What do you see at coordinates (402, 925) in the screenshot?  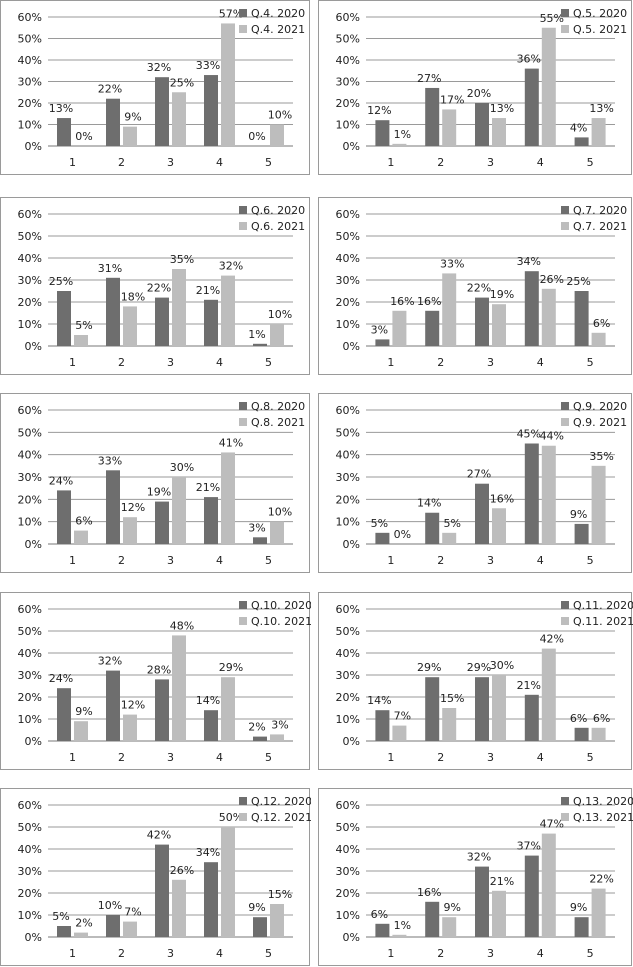 I see `data-label: 1%` at bounding box center [402, 925].